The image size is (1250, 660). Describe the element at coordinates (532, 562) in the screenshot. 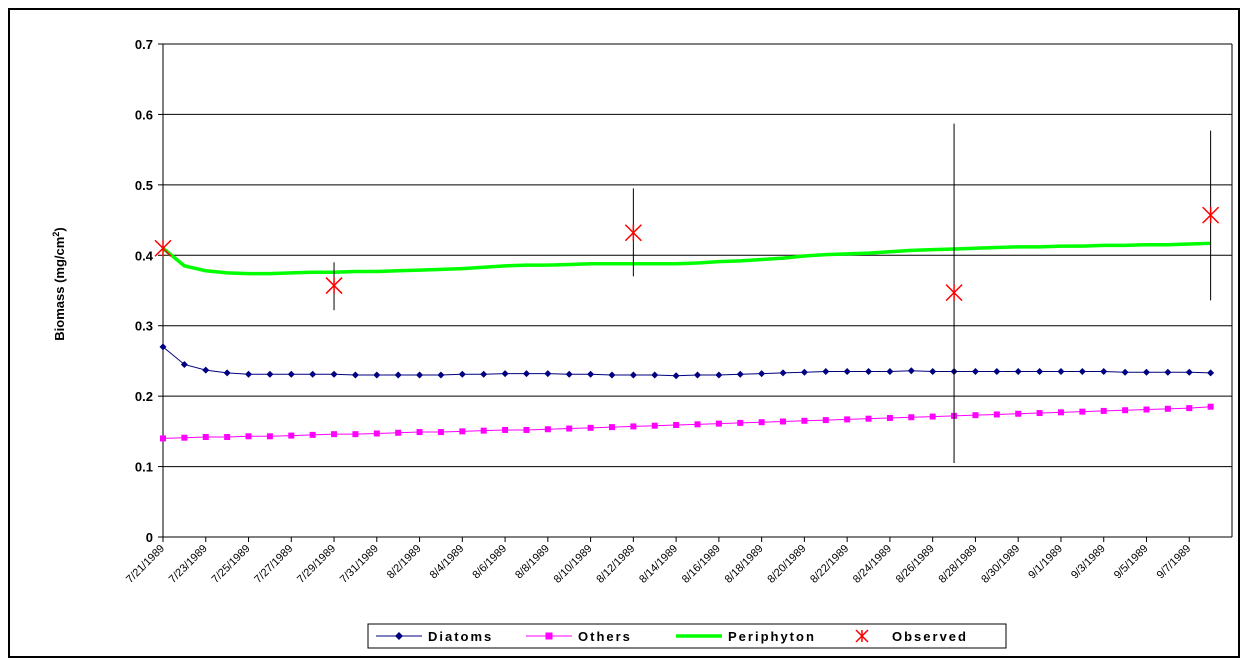

I see `x-tick-label: 8/8/1989` at that location.